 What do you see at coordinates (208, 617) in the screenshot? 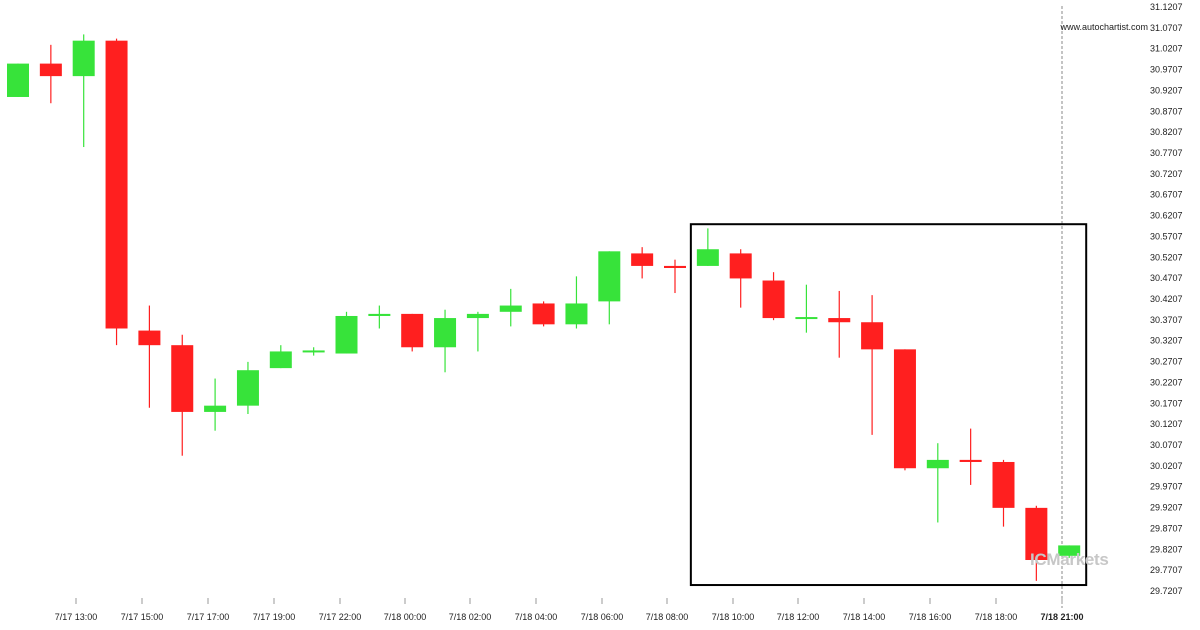
I see `x-tick-label: 7/17 17:00` at bounding box center [208, 617].